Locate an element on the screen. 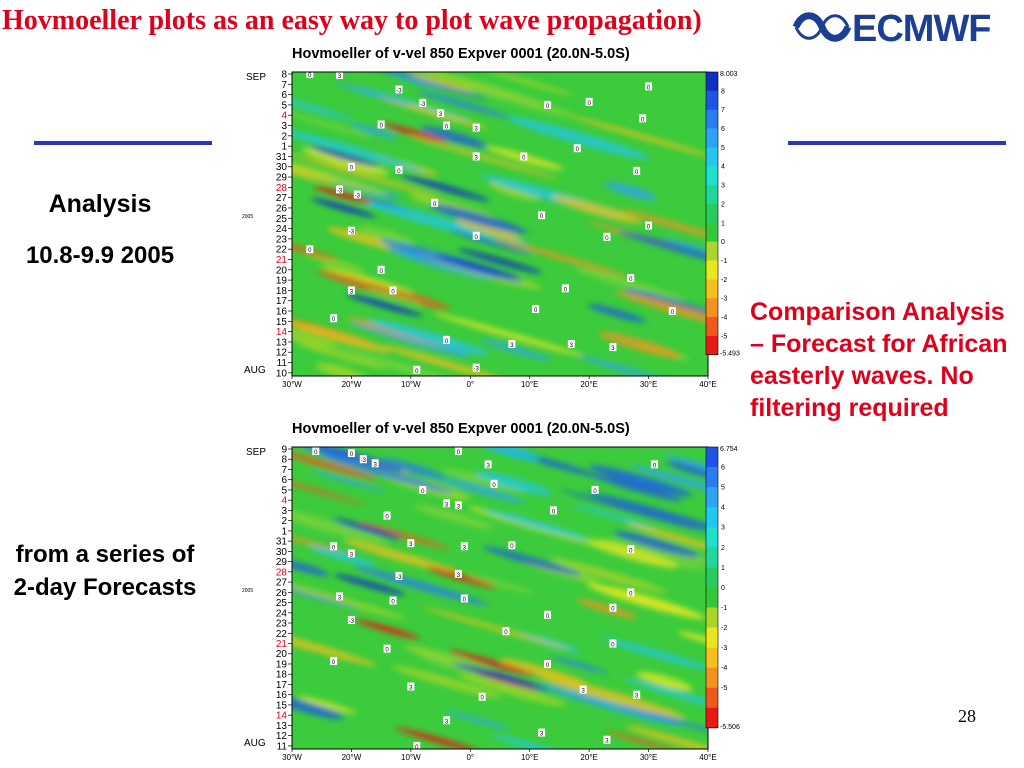 This screenshot has width=1024, height=768. colorbar-tick-label: -3 is located at coordinates (724, 648).